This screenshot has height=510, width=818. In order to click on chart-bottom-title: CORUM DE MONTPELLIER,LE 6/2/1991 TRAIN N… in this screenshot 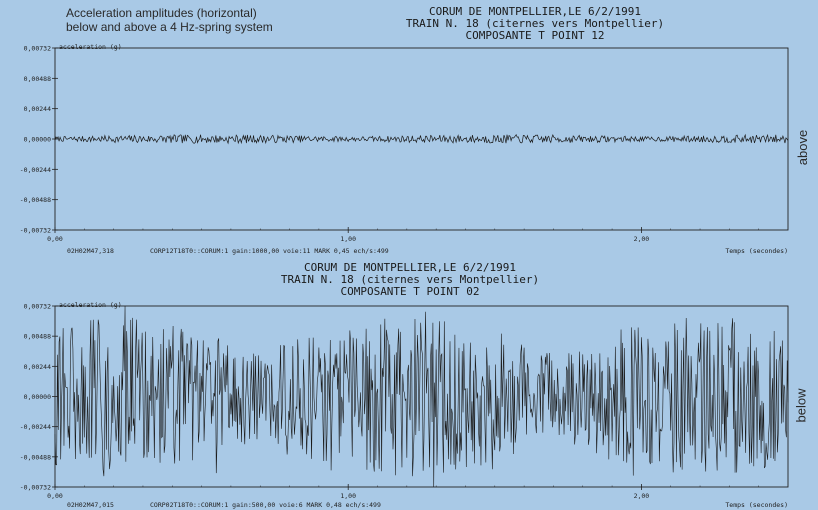, I will do `click(410, 280)`.